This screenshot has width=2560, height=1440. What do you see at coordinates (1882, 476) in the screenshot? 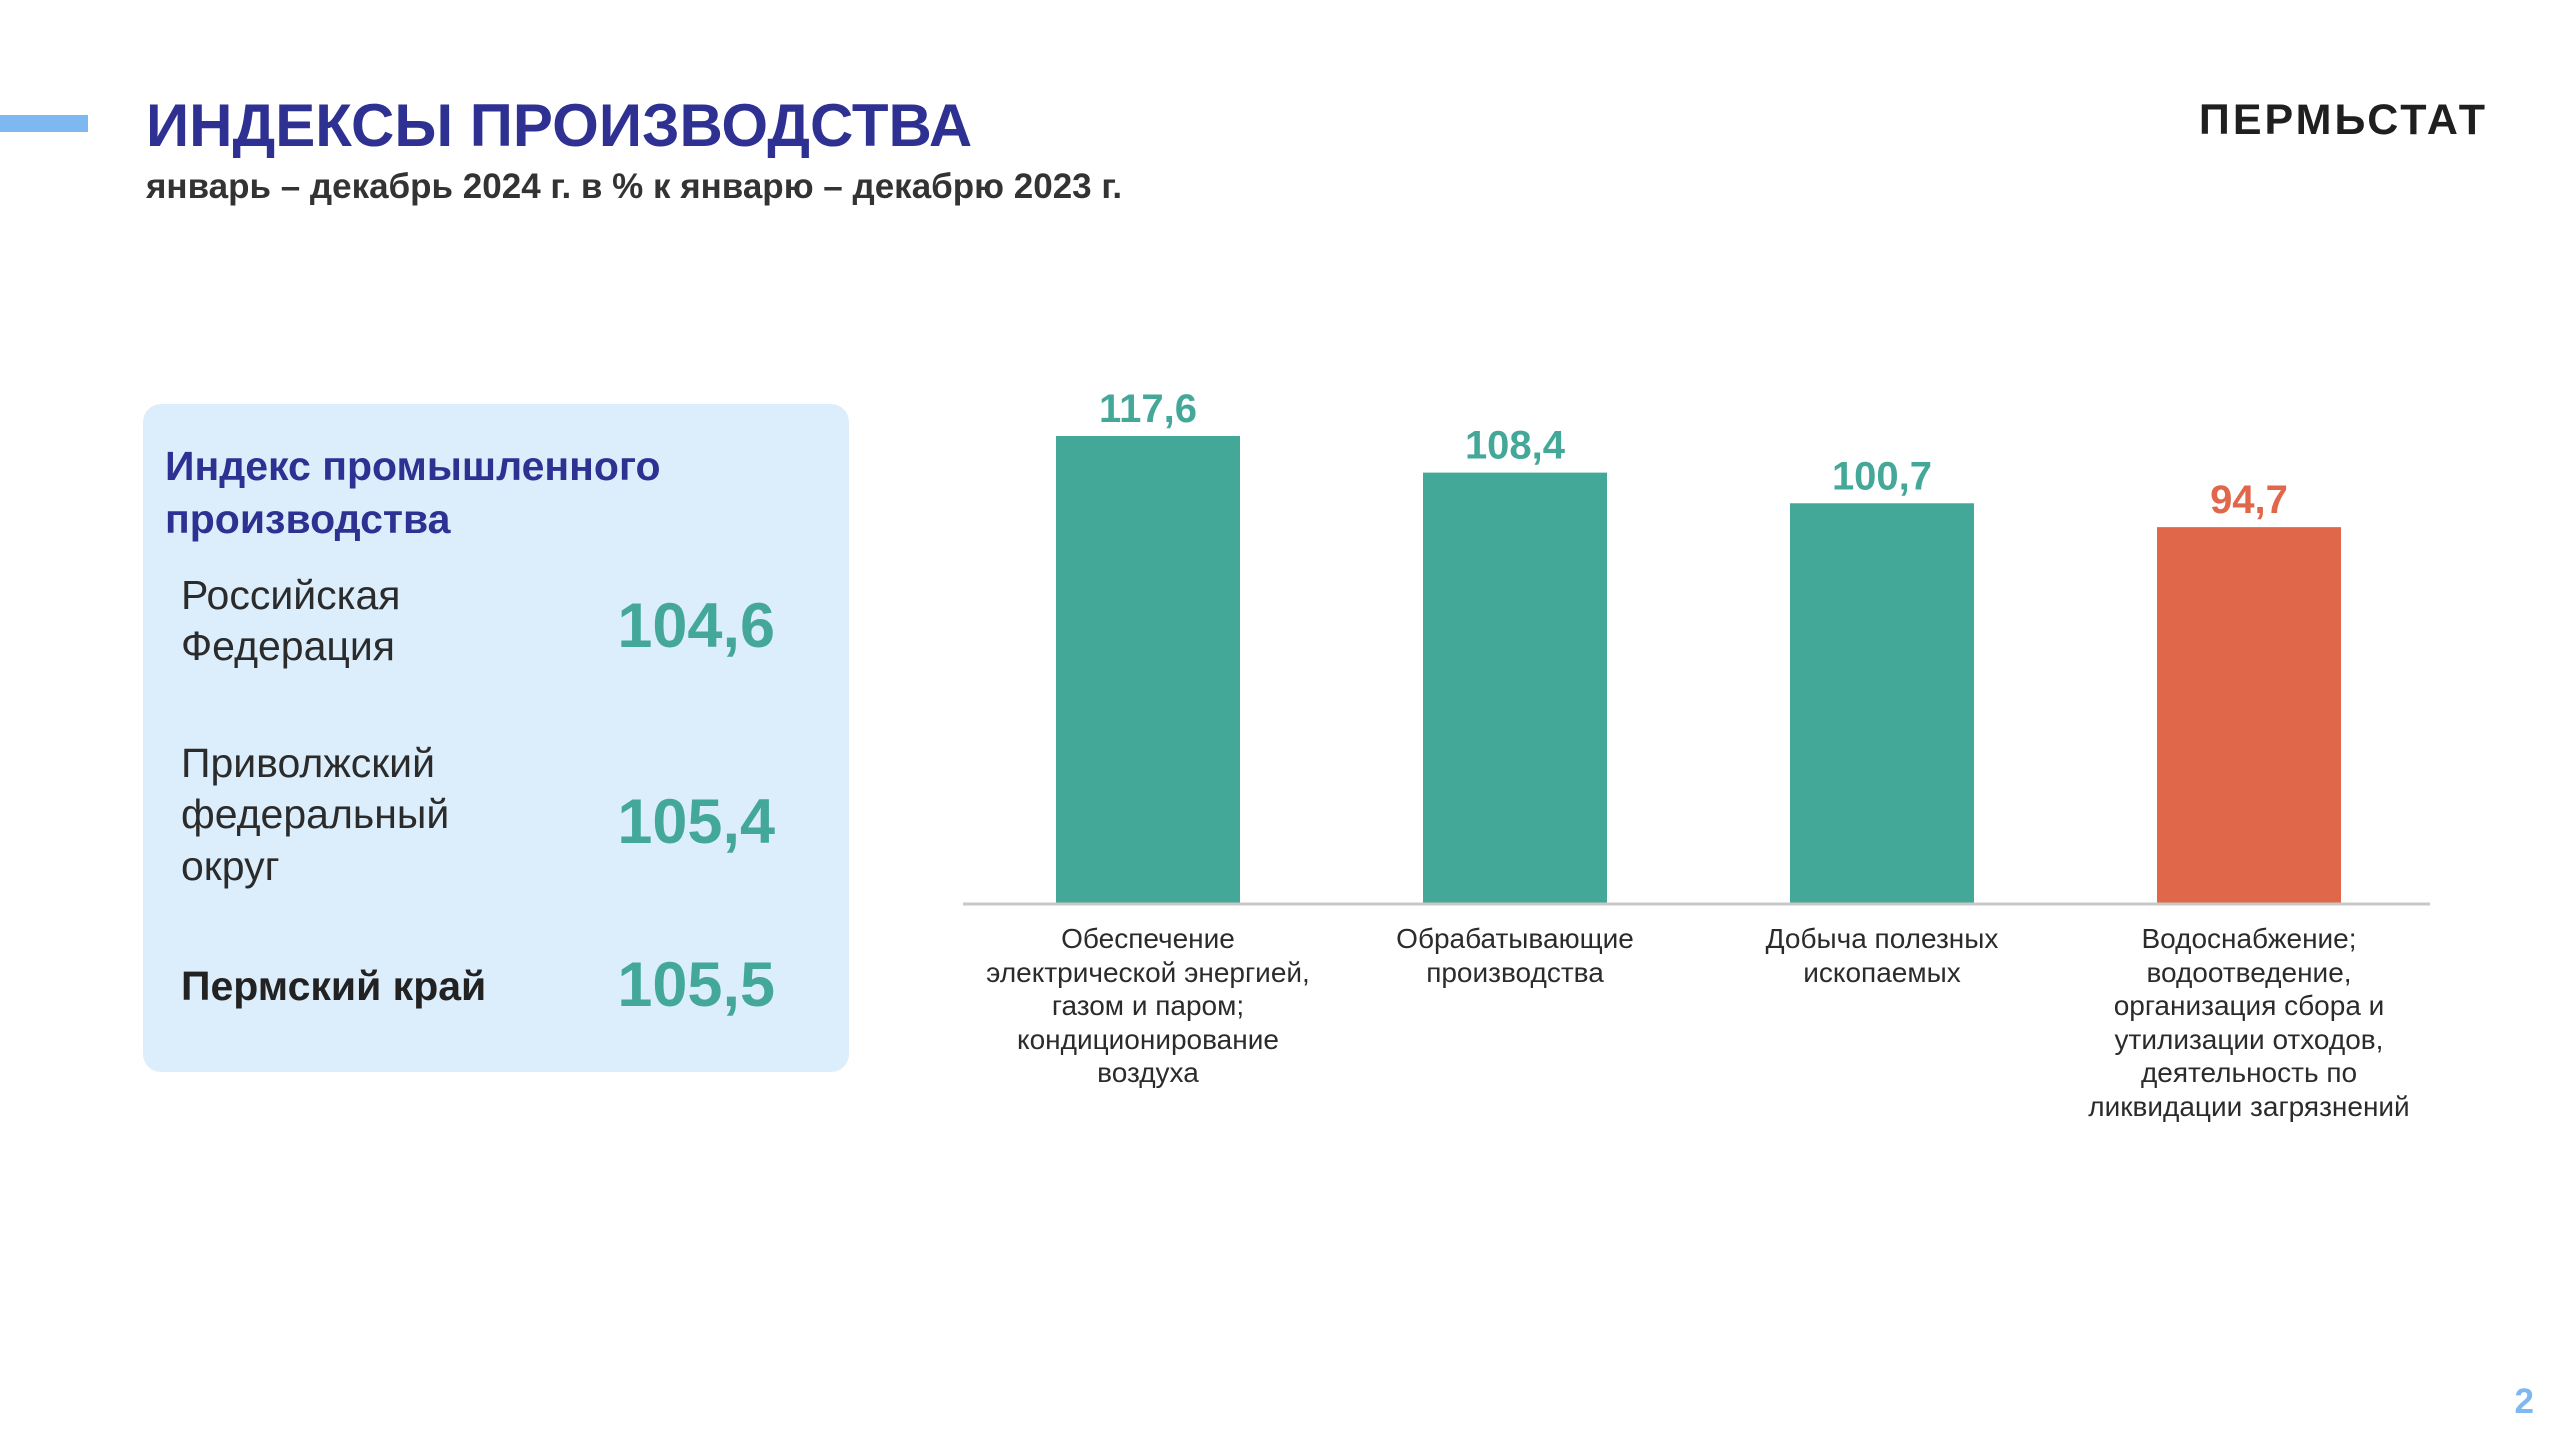
I see `value-label-mining: 100,7` at bounding box center [1882, 476].